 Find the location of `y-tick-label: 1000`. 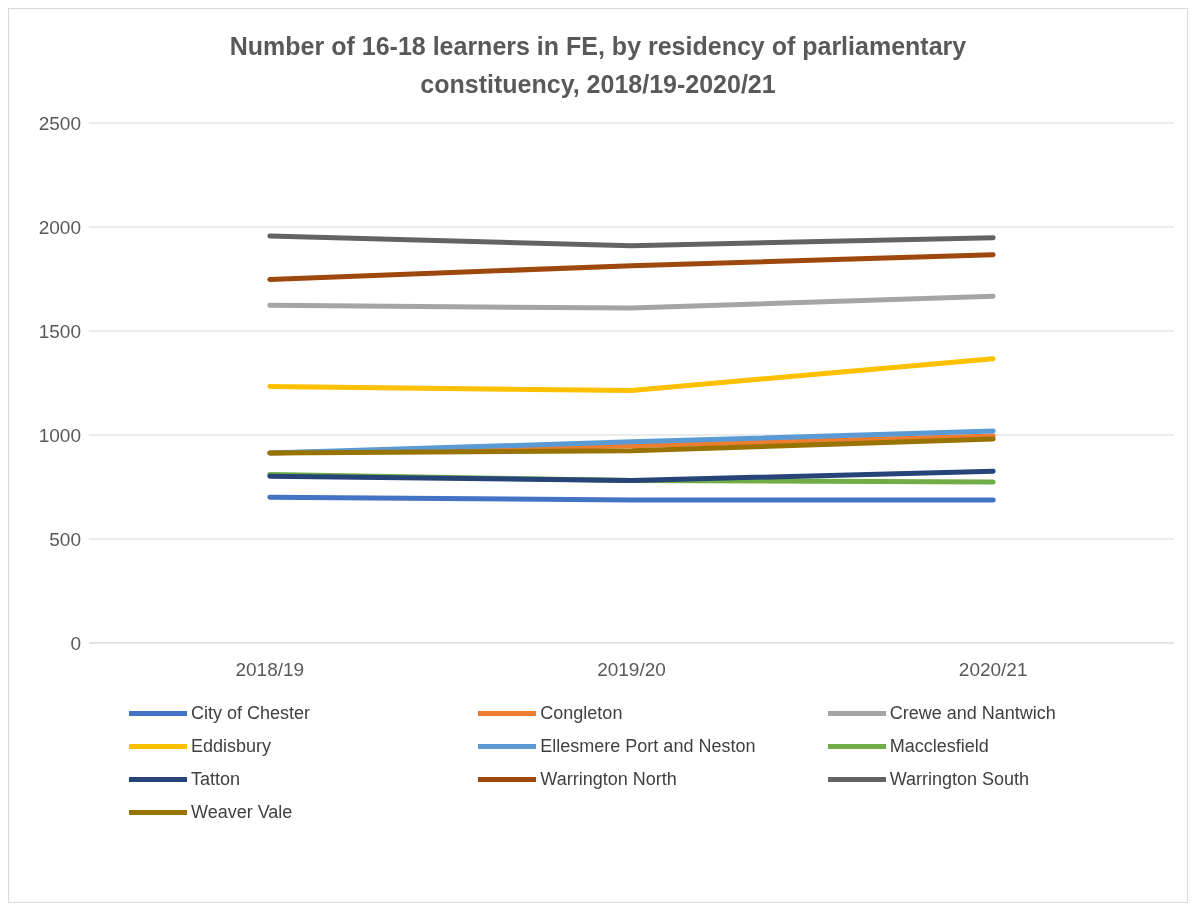

y-tick-label: 1000 is located at coordinates (59, 435).